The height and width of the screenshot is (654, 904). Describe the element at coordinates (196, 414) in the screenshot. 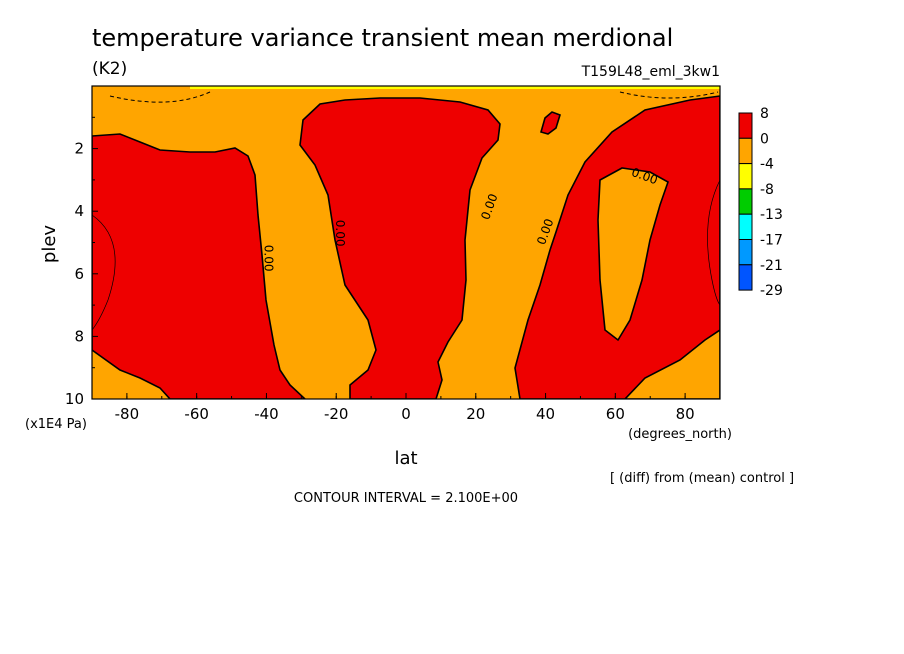

I see `x-tick-label: -60` at that location.